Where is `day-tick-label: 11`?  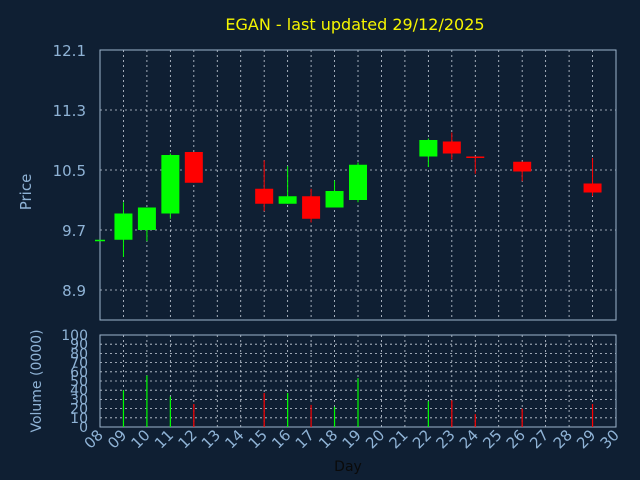
day-tick-label: 11 is located at coordinates (164, 439).